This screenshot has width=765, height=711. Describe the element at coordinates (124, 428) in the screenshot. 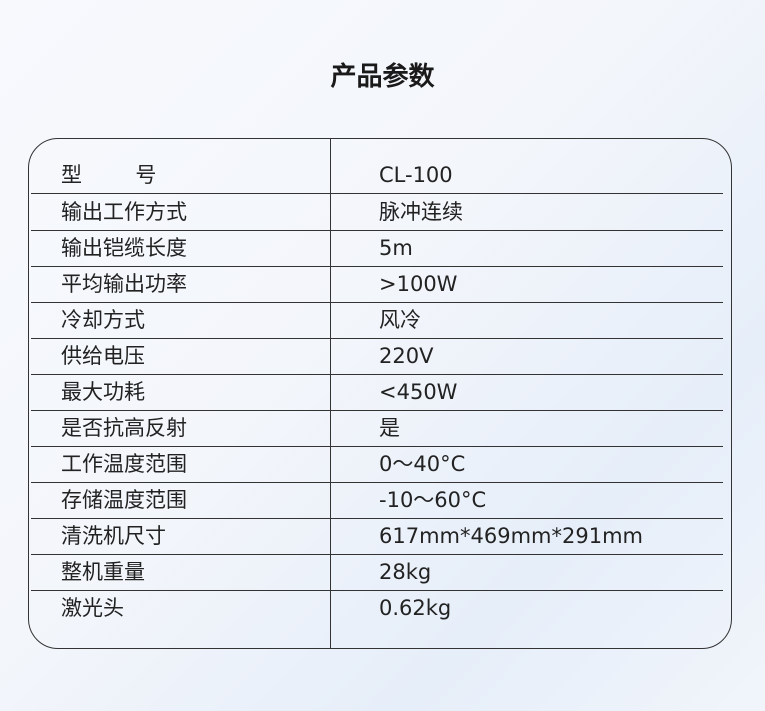

I see `spec-label: 是否抗高反射` at that location.